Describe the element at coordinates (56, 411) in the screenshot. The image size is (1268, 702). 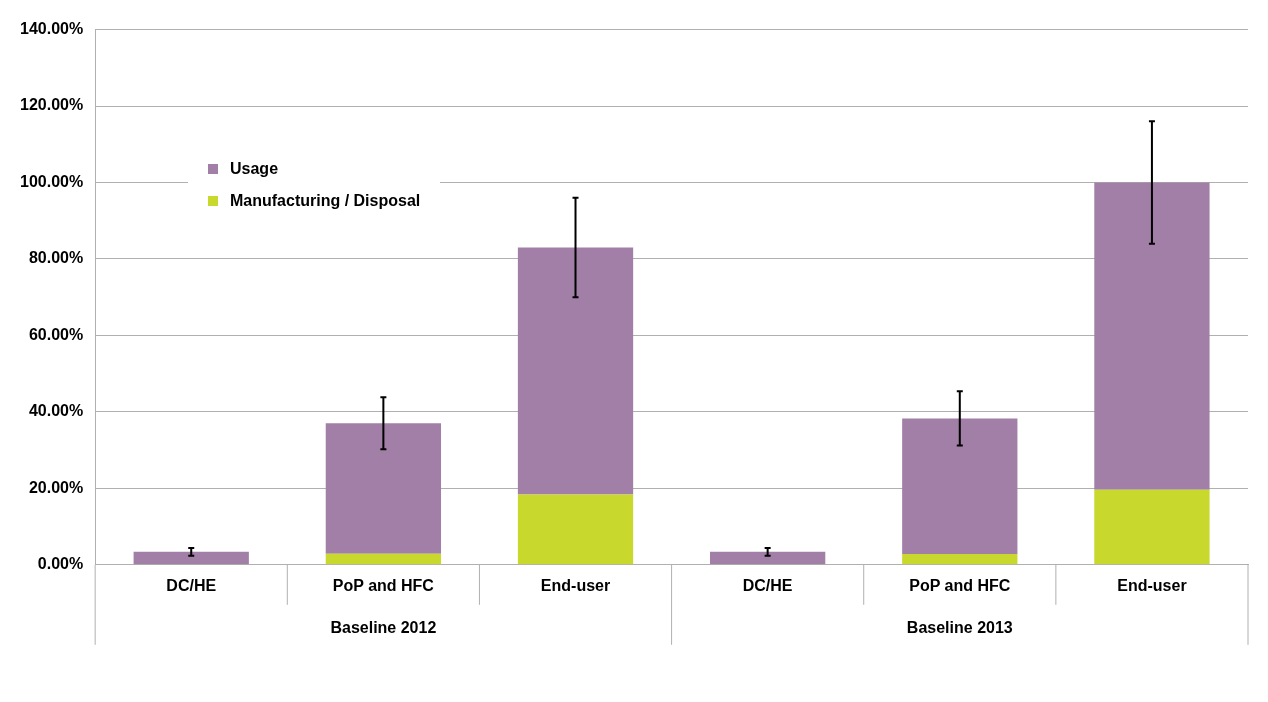
I see `y-tick-label: 40.00%` at that location.